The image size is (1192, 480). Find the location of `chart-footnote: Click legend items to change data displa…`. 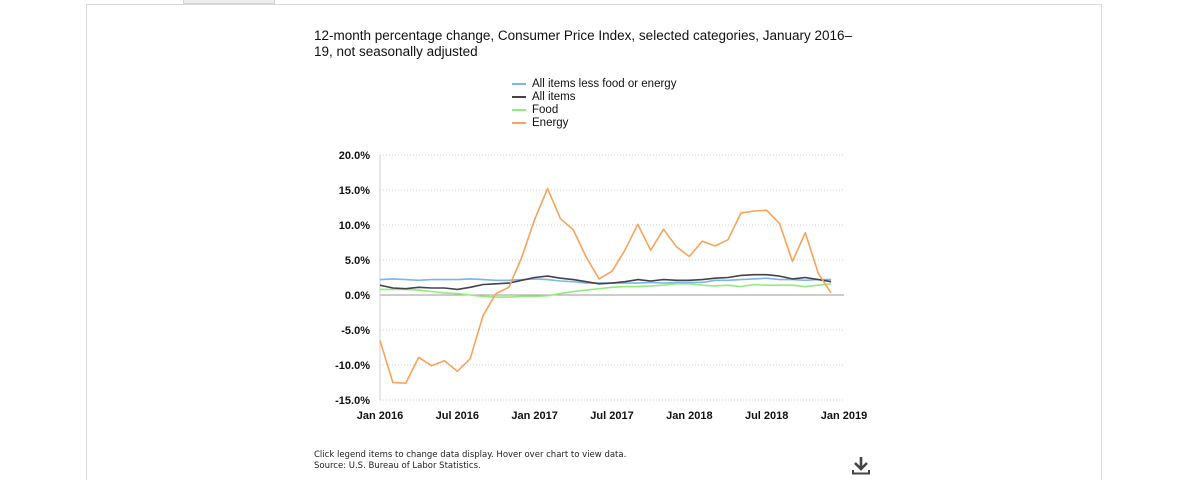

chart-footnote: Click legend items to change data displa… is located at coordinates (470, 461).